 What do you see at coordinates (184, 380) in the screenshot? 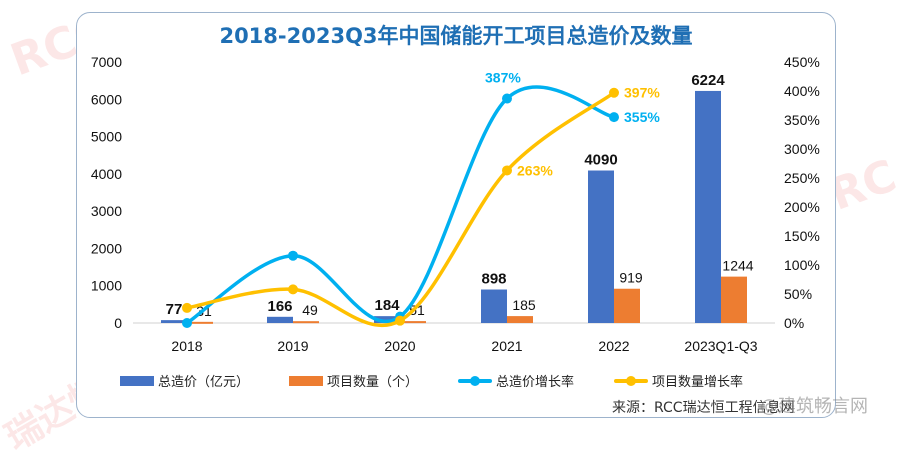
I see `legend-item-cost: 总造价（亿元）` at bounding box center [184, 380].